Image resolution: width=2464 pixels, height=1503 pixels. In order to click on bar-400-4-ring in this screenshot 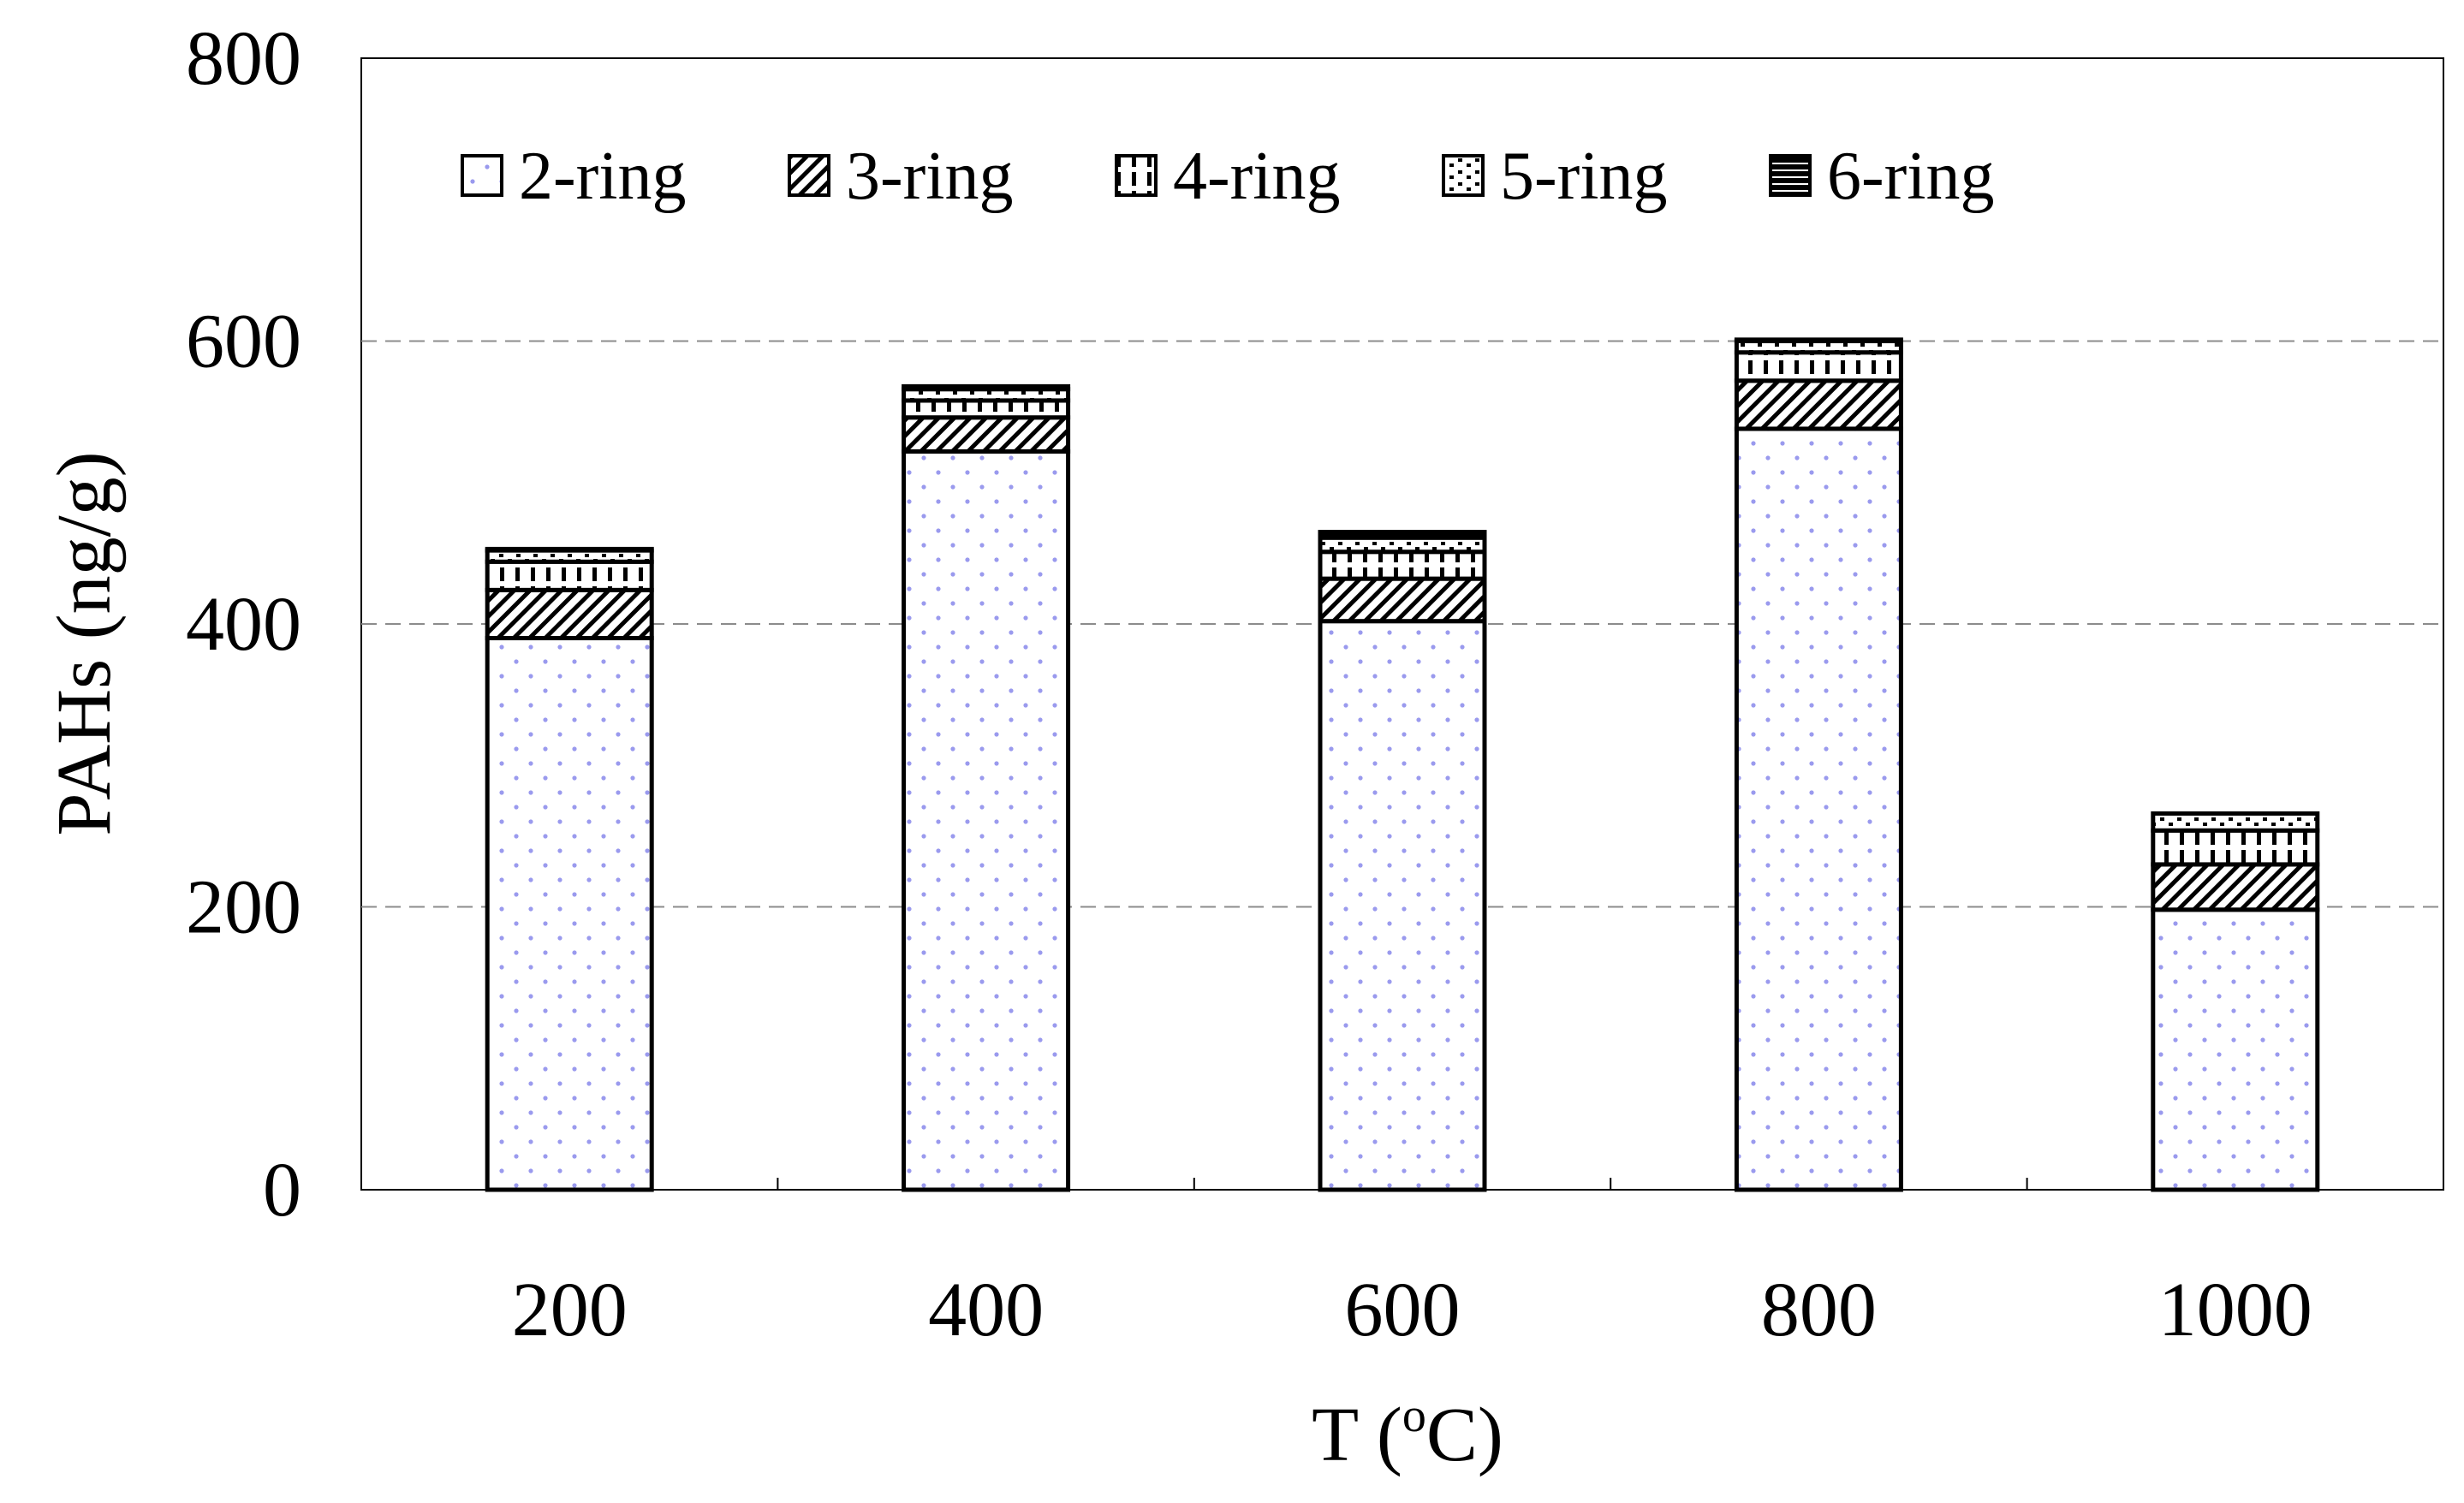, I will do `click(986, 409)`.